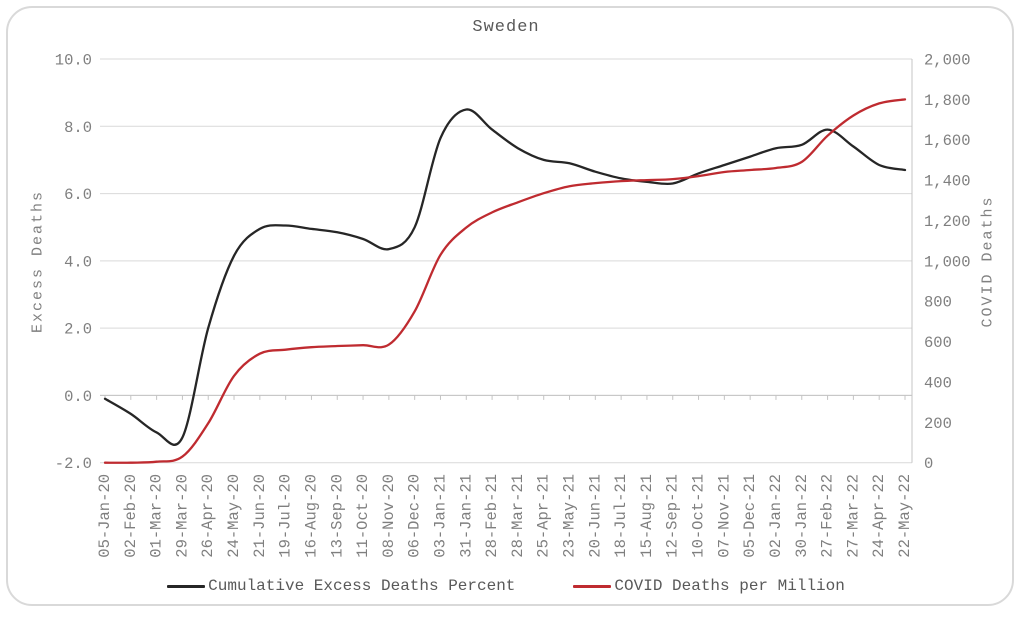 This screenshot has height=617, width=1024. I want to click on x-tick-label: 19-Jul-20, so click(286, 516).